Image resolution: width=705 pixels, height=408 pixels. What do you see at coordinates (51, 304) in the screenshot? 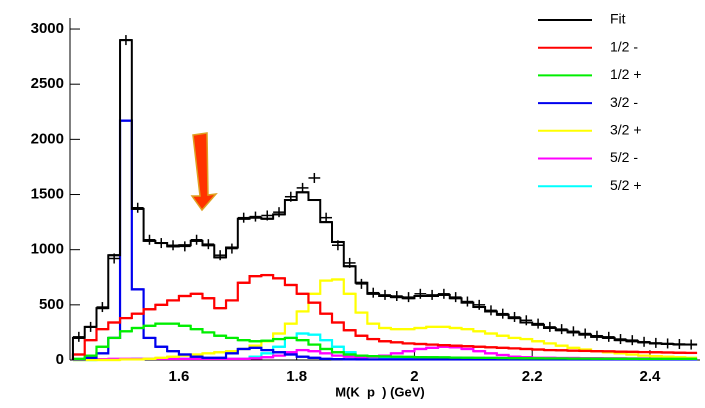
I see `y-tick-label: 500` at bounding box center [51, 304].